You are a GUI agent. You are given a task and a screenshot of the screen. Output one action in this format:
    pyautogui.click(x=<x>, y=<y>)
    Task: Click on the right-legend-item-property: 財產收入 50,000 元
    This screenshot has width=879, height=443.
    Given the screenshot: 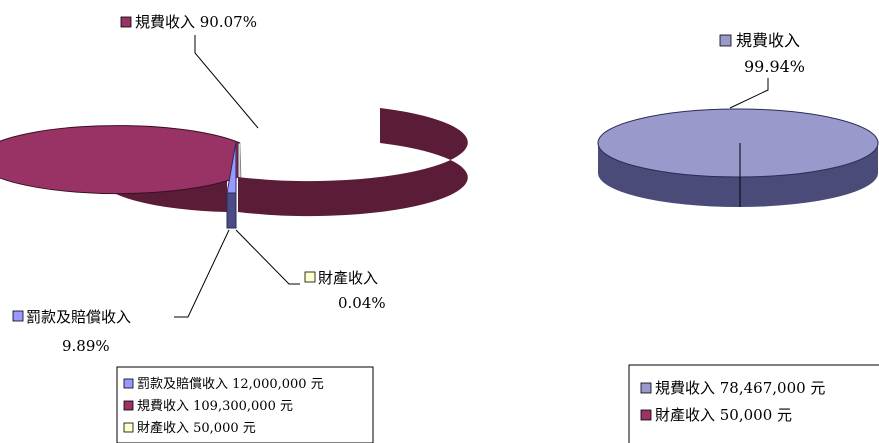 What is the action you would take?
    pyautogui.click(x=723, y=415)
    